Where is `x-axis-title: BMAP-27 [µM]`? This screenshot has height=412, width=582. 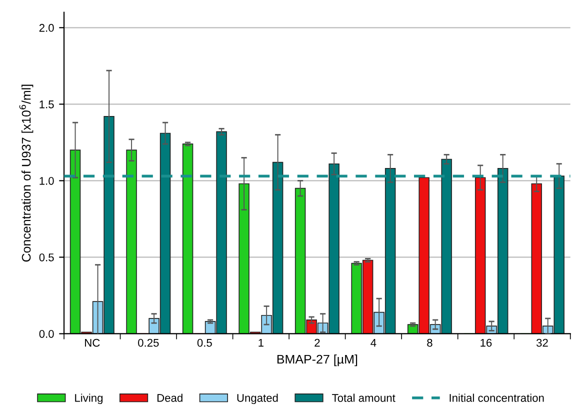 x-axis-title: BMAP-27 [µM] is located at coordinates (317, 360).